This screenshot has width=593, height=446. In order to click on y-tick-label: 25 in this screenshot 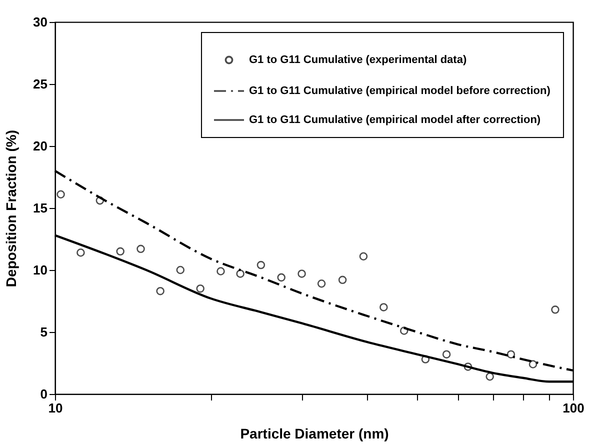, I will do `click(40, 84)`.